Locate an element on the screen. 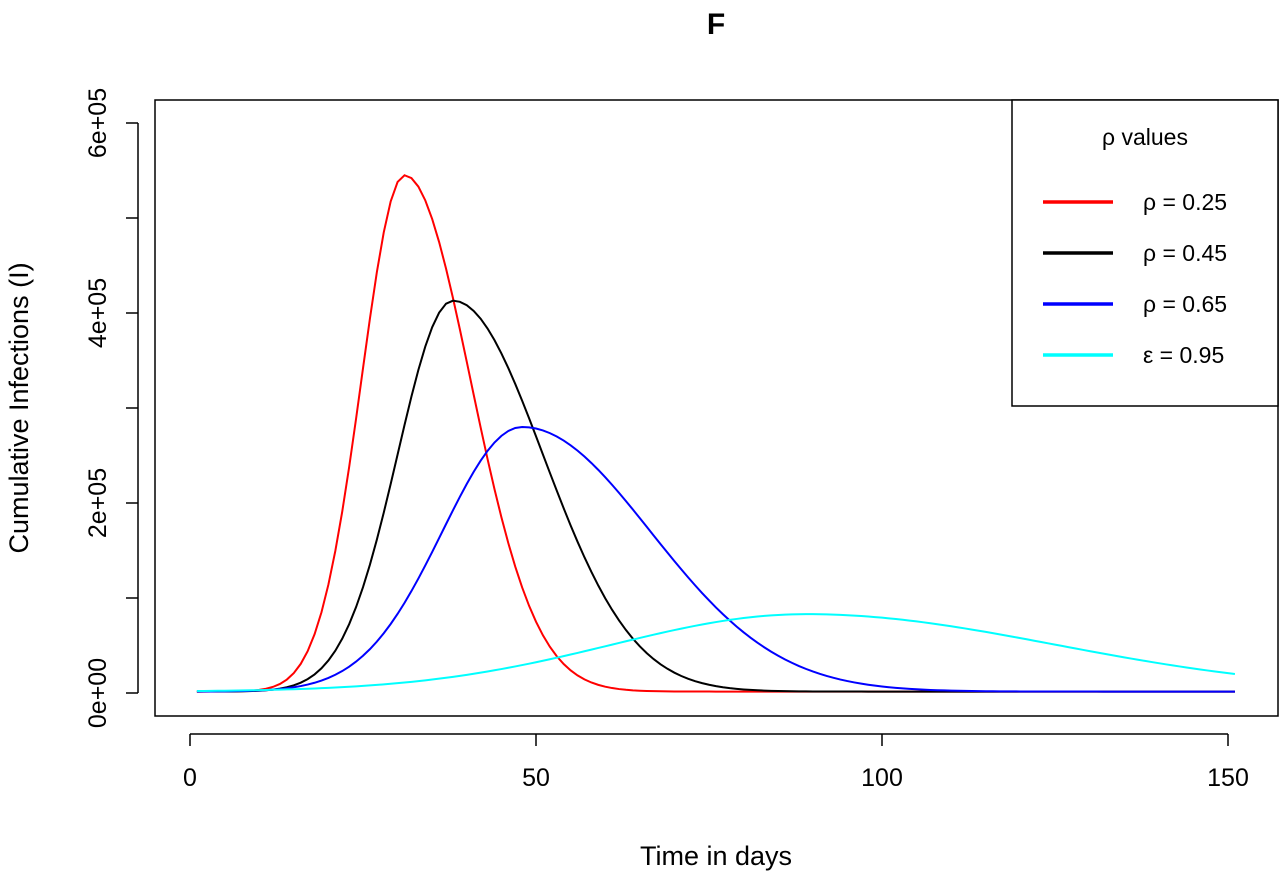  legend-label: ρ = 0.25 is located at coordinates (1185, 202).